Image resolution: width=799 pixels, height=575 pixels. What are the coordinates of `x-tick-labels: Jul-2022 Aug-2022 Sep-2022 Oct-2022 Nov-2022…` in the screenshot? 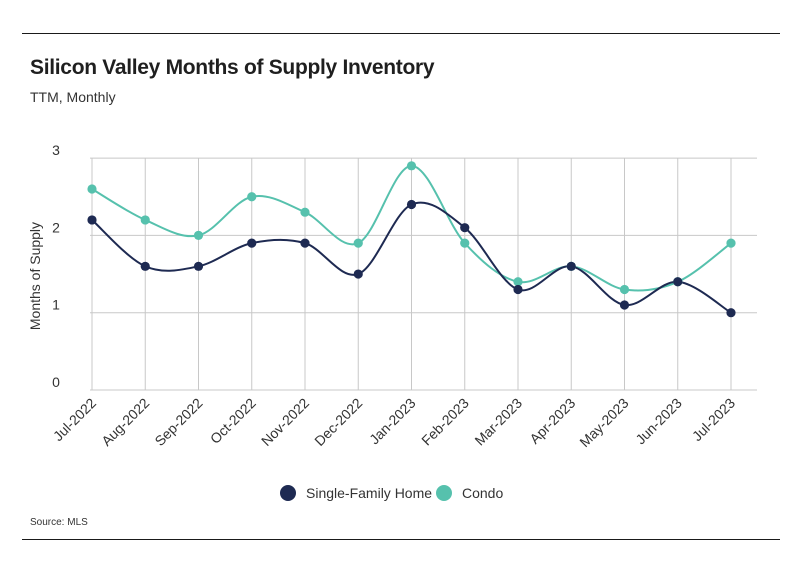 It's located at (394, 422).